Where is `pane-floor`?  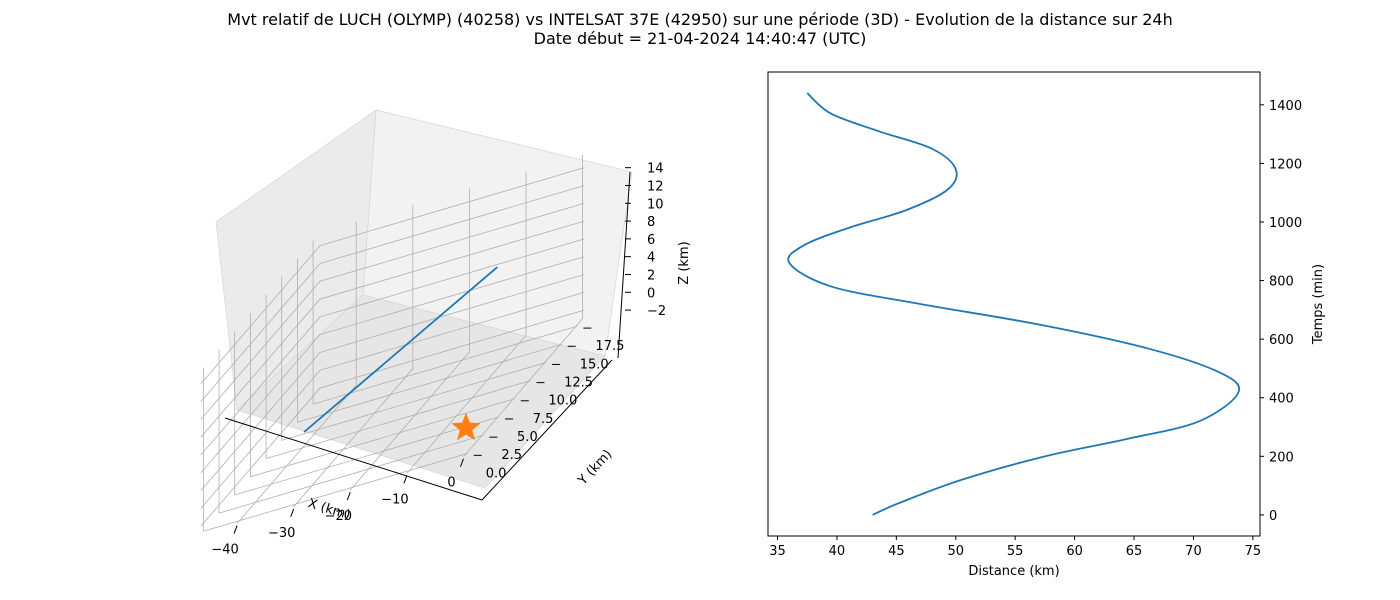 pane-floor is located at coordinates (421, 391).